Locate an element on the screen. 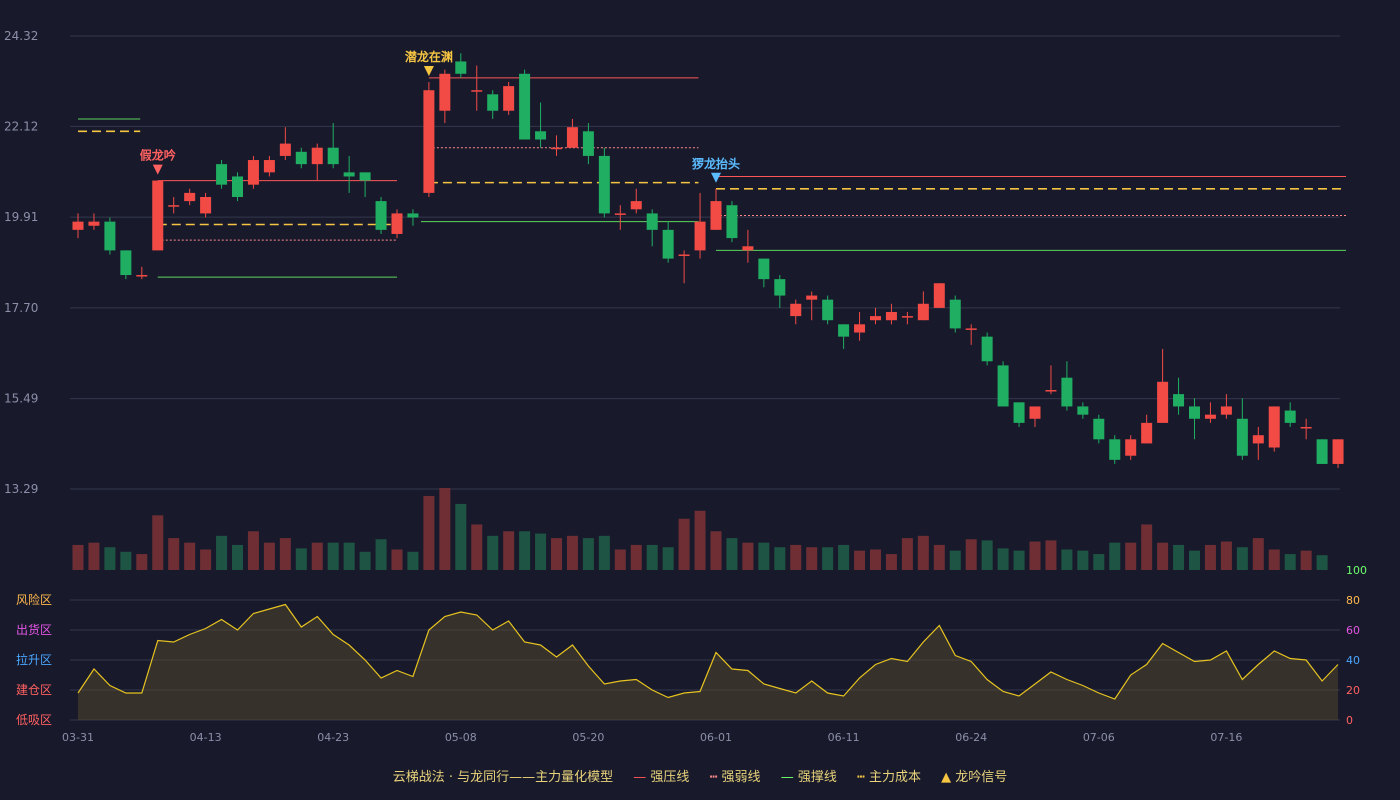  zone-label: 建仓区 is located at coordinates (34, 690).